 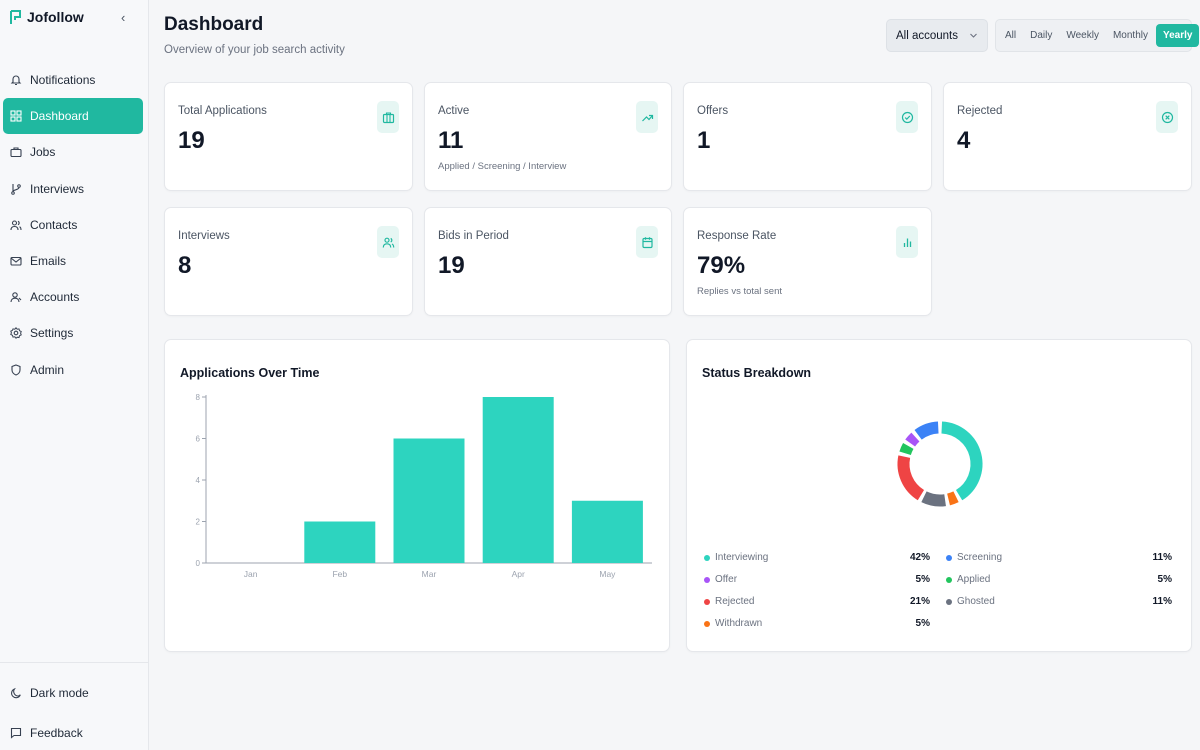 I want to click on stat-subtext: Replies vs total sent, so click(x=740, y=291).